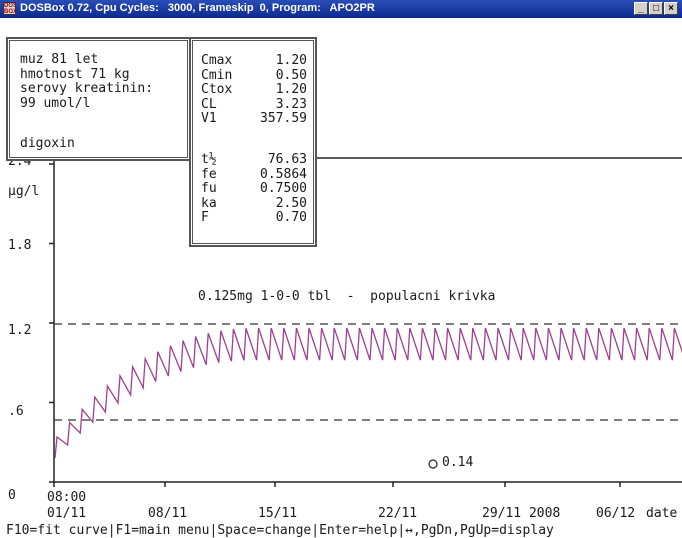  Describe the element at coordinates (20, 245) in the screenshot. I see `y-tick-label: 1.8` at that location.